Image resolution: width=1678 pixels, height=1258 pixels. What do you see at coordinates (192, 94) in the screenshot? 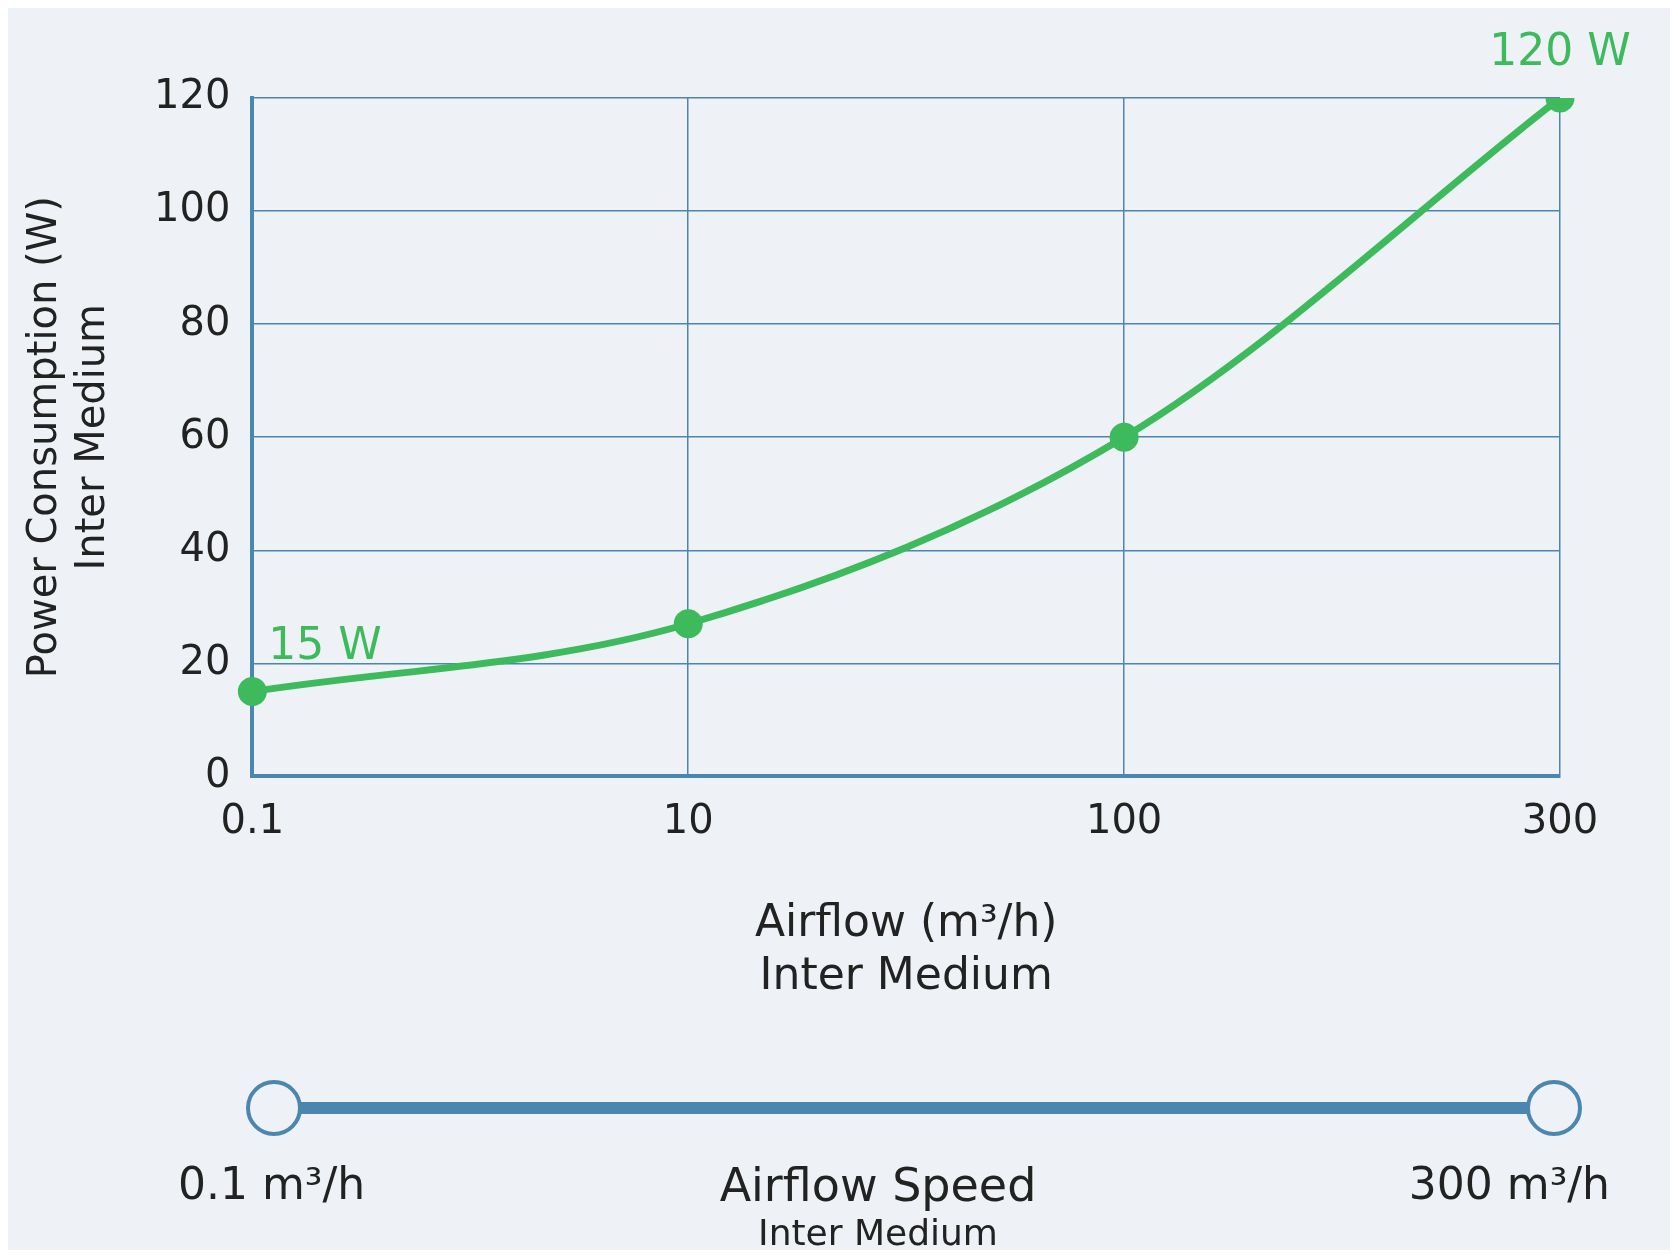
I see `y-tick-label: 120` at bounding box center [192, 94].